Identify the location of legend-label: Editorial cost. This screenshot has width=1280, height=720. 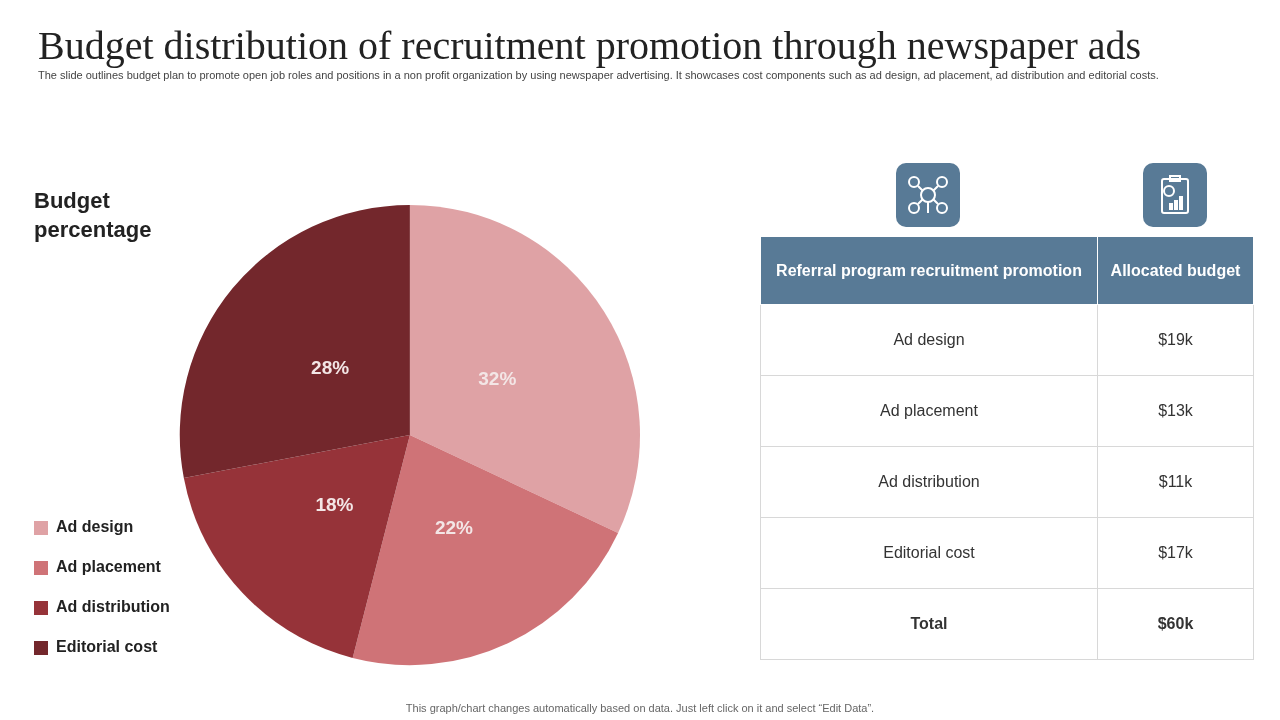
(107, 647).